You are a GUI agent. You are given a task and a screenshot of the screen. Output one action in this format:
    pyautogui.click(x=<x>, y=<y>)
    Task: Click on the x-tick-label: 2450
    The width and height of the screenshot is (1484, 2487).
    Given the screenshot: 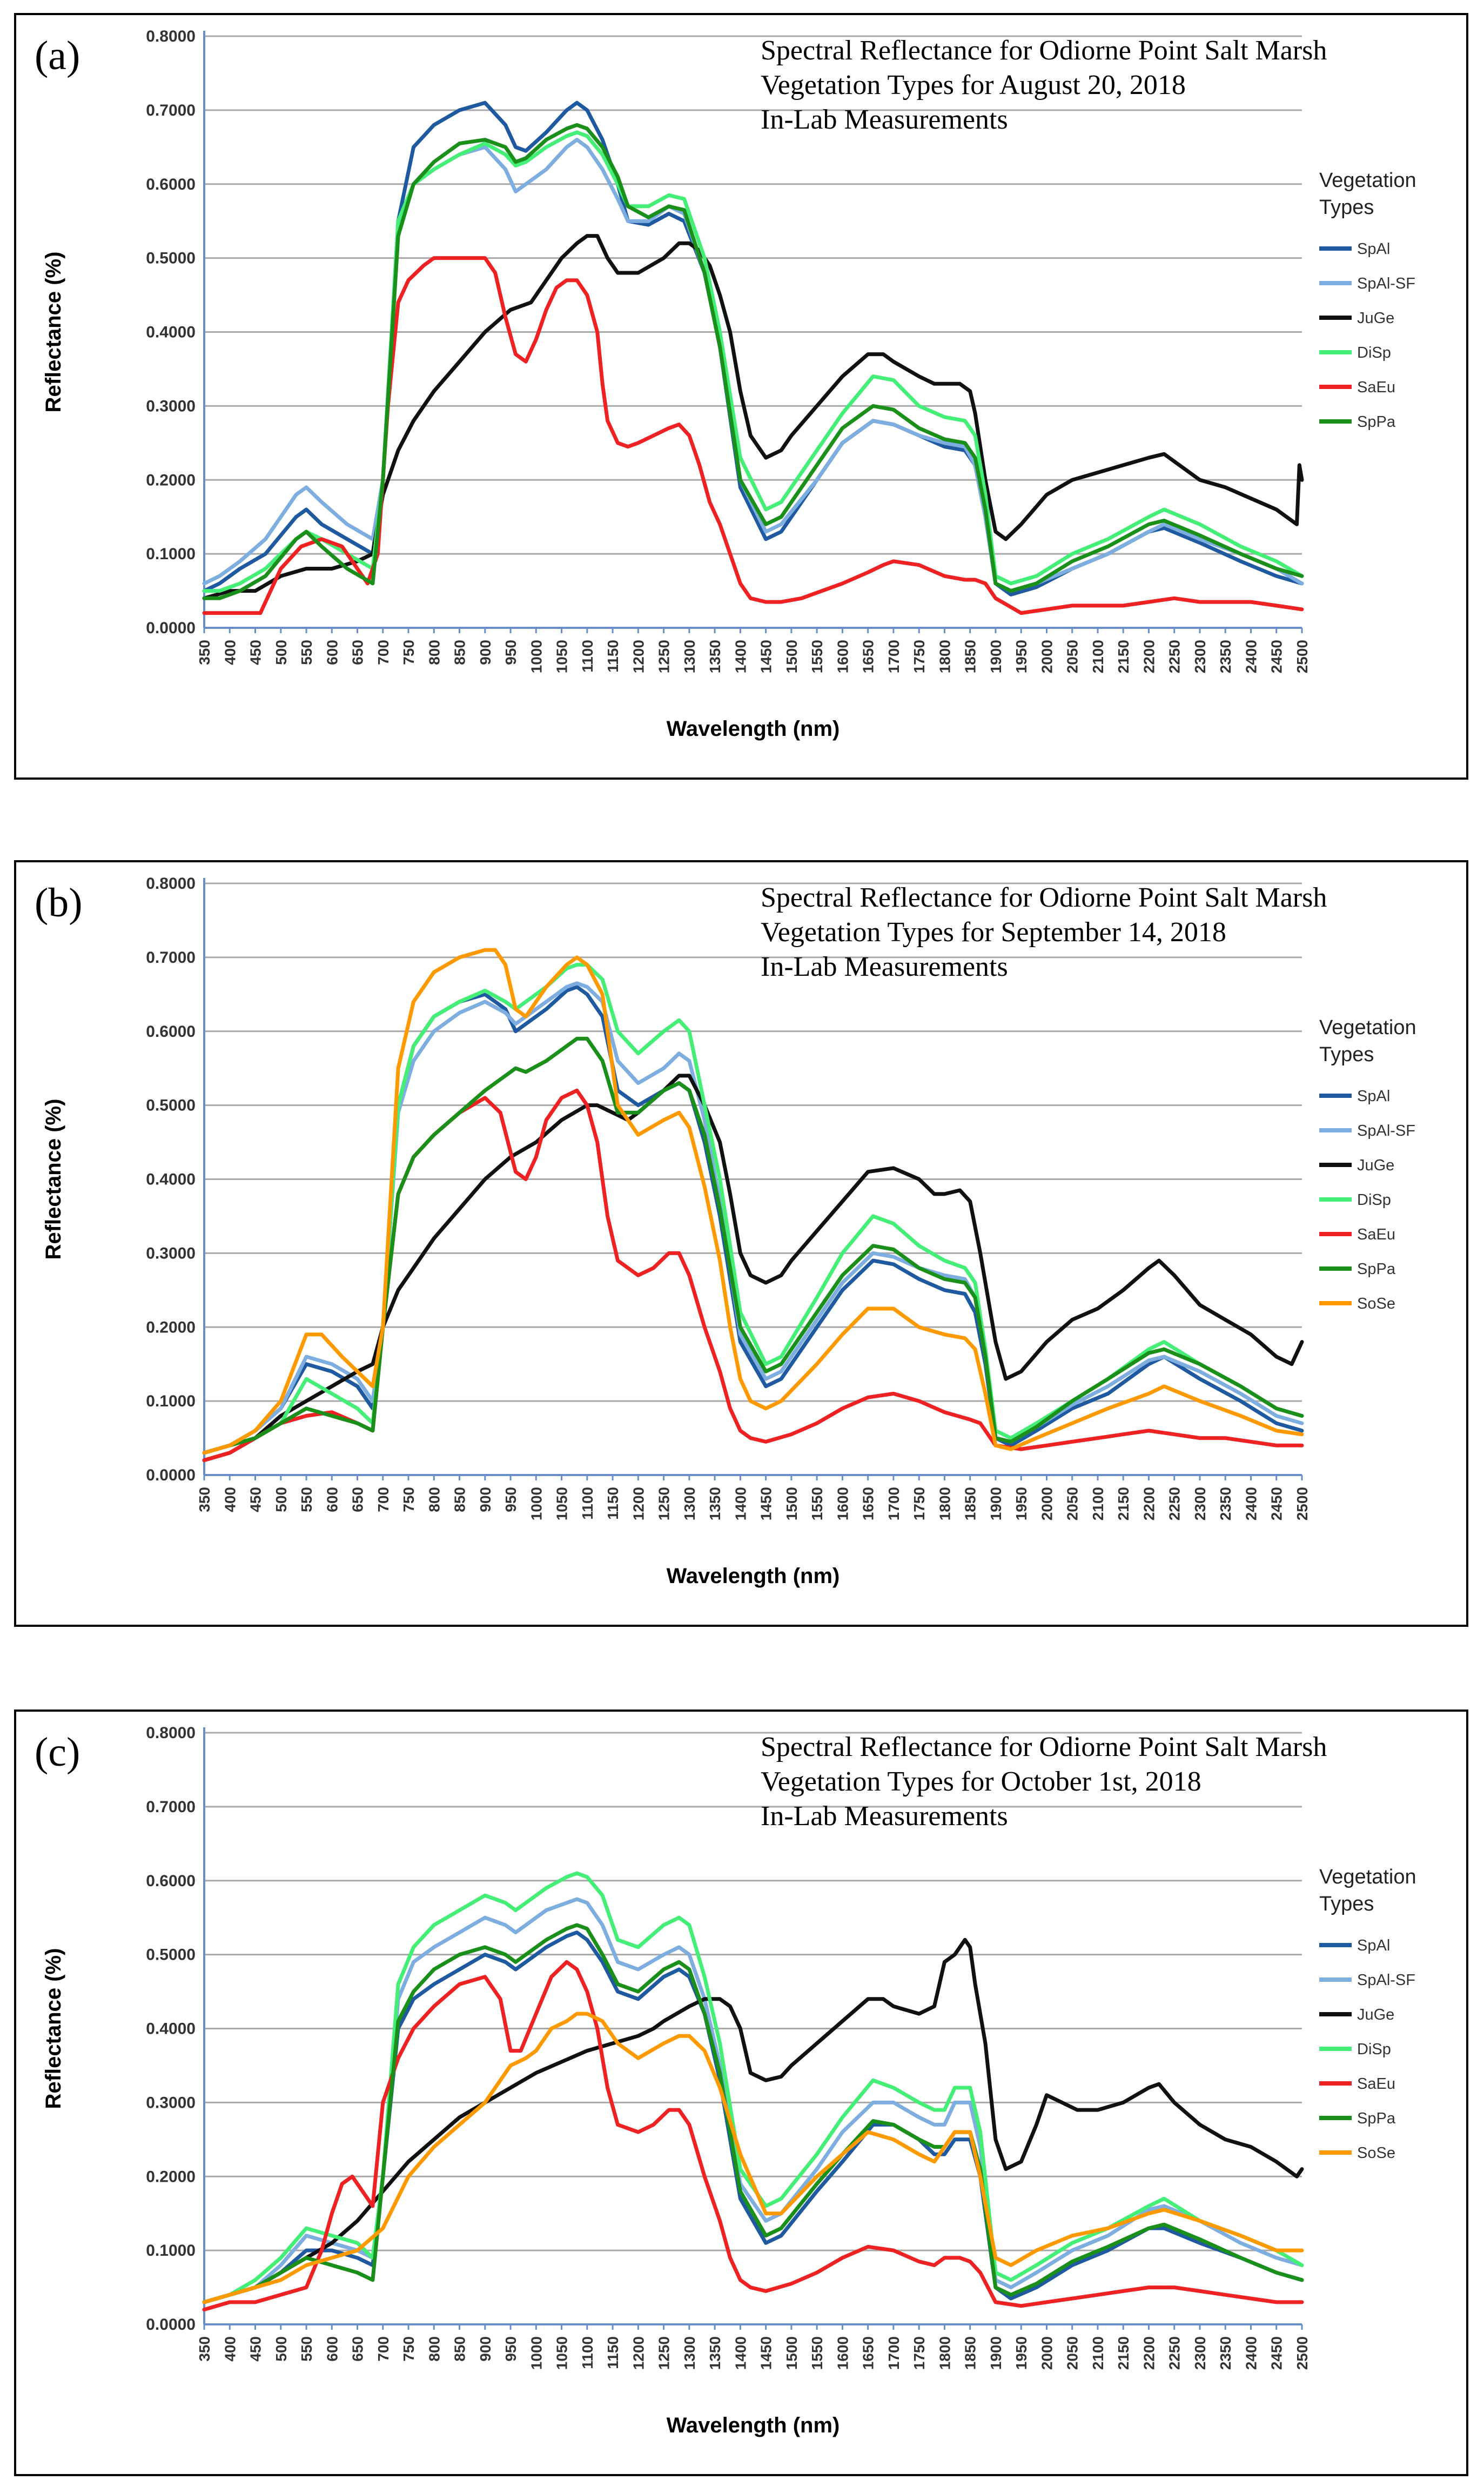 What is the action you would take?
    pyautogui.click(x=1276, y=1503)
    